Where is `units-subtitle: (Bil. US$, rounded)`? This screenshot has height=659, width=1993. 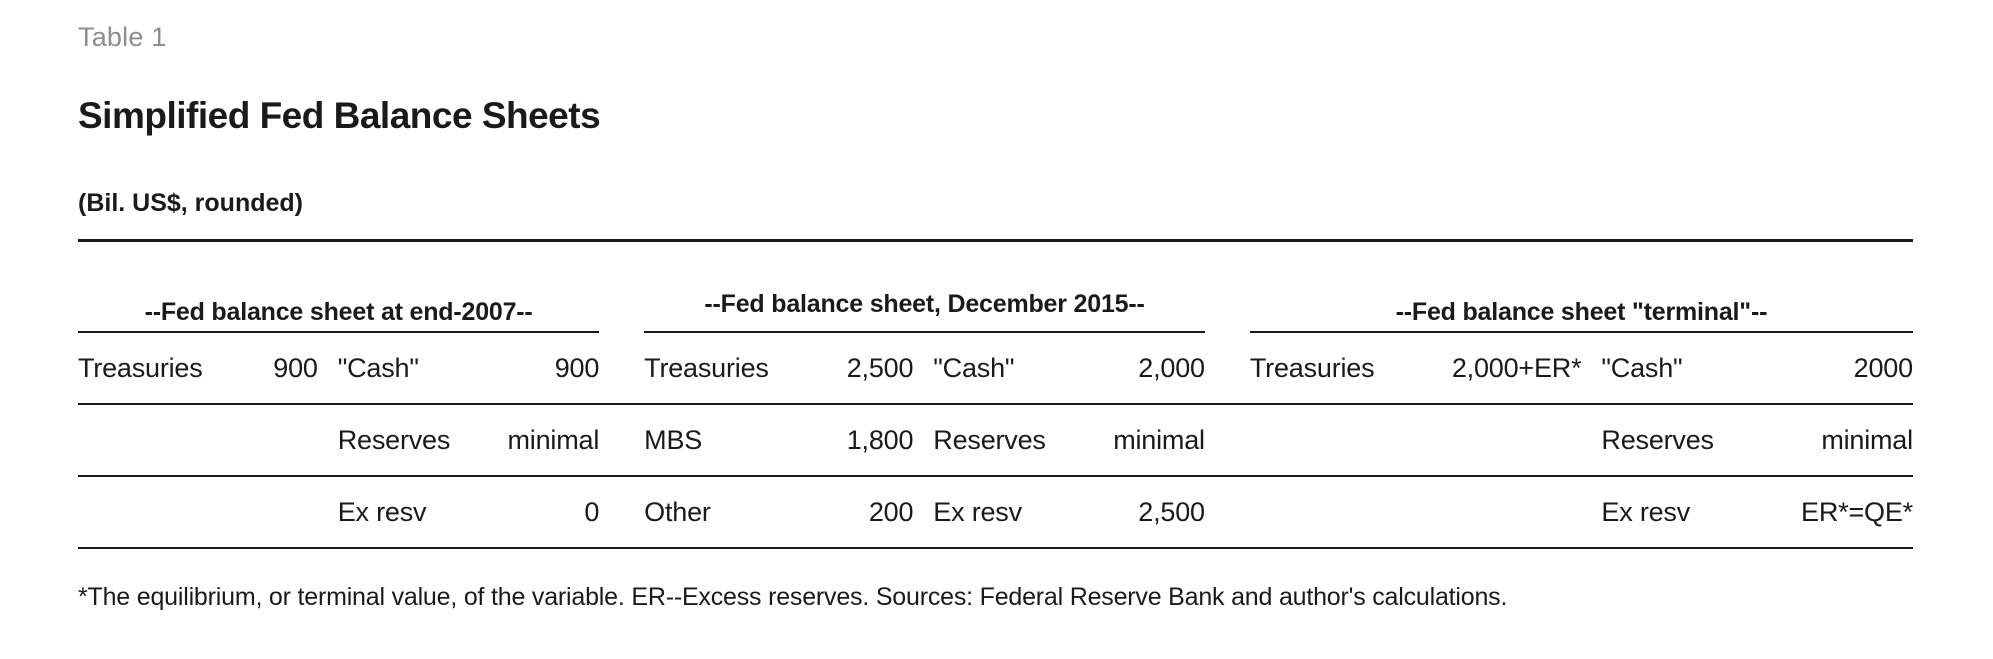 units-subtitle: (Bil. US$, rounded) is located at coordinates (190, 203).